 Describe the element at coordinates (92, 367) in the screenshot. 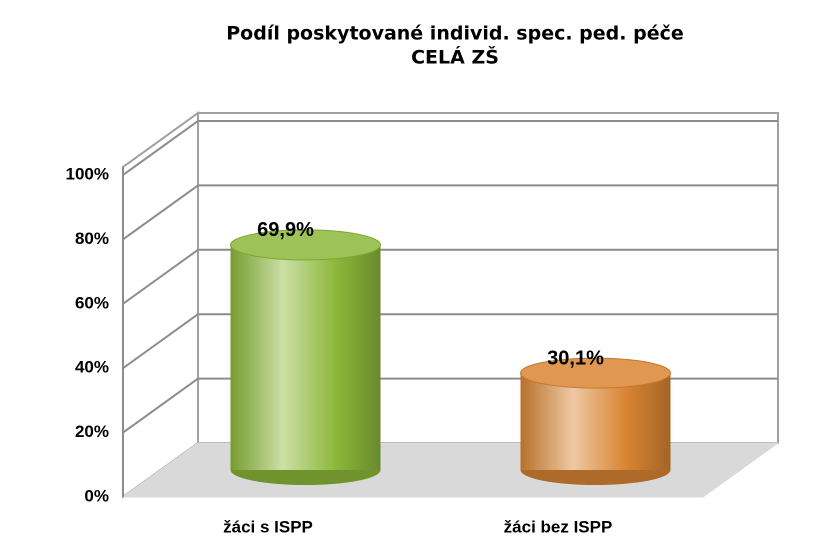

I see `y-tick-label: 40%` at that location.